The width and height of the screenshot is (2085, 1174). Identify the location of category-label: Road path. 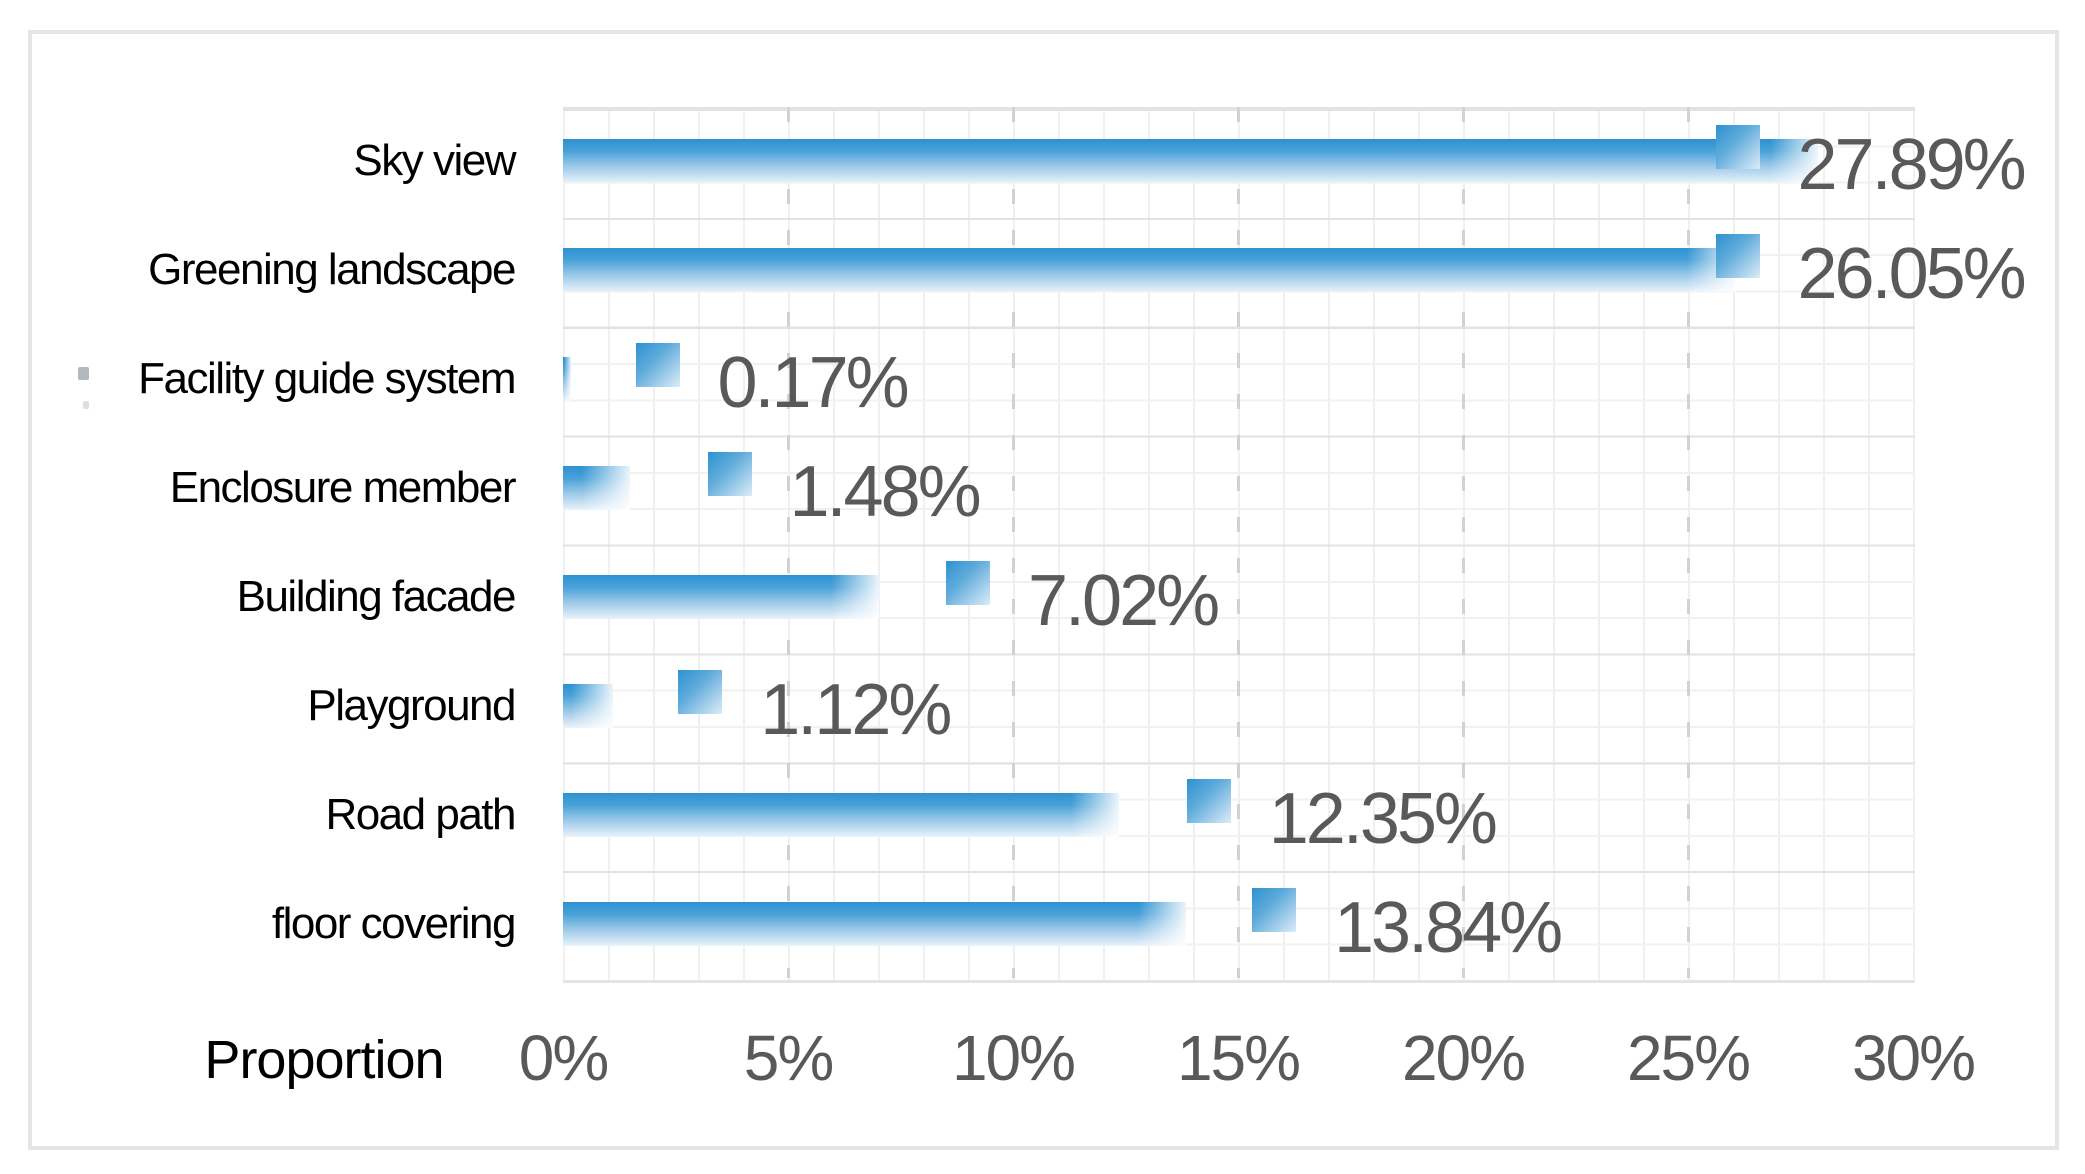
(420, 814).